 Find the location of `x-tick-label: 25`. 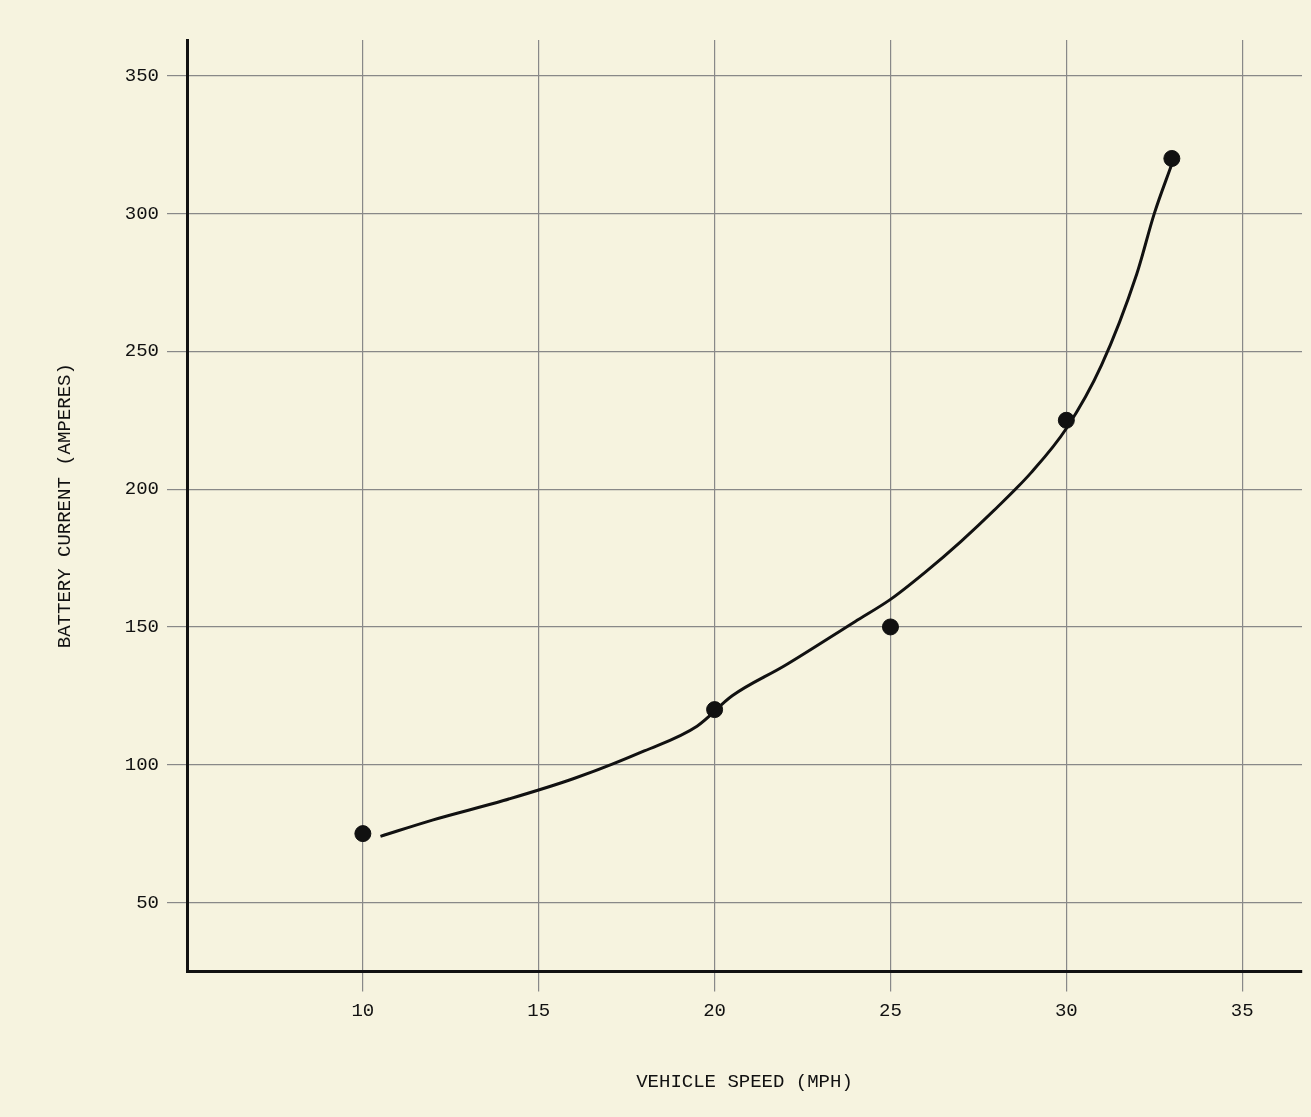

x-tick-label: 25 is located at coordinates (890, 1010).